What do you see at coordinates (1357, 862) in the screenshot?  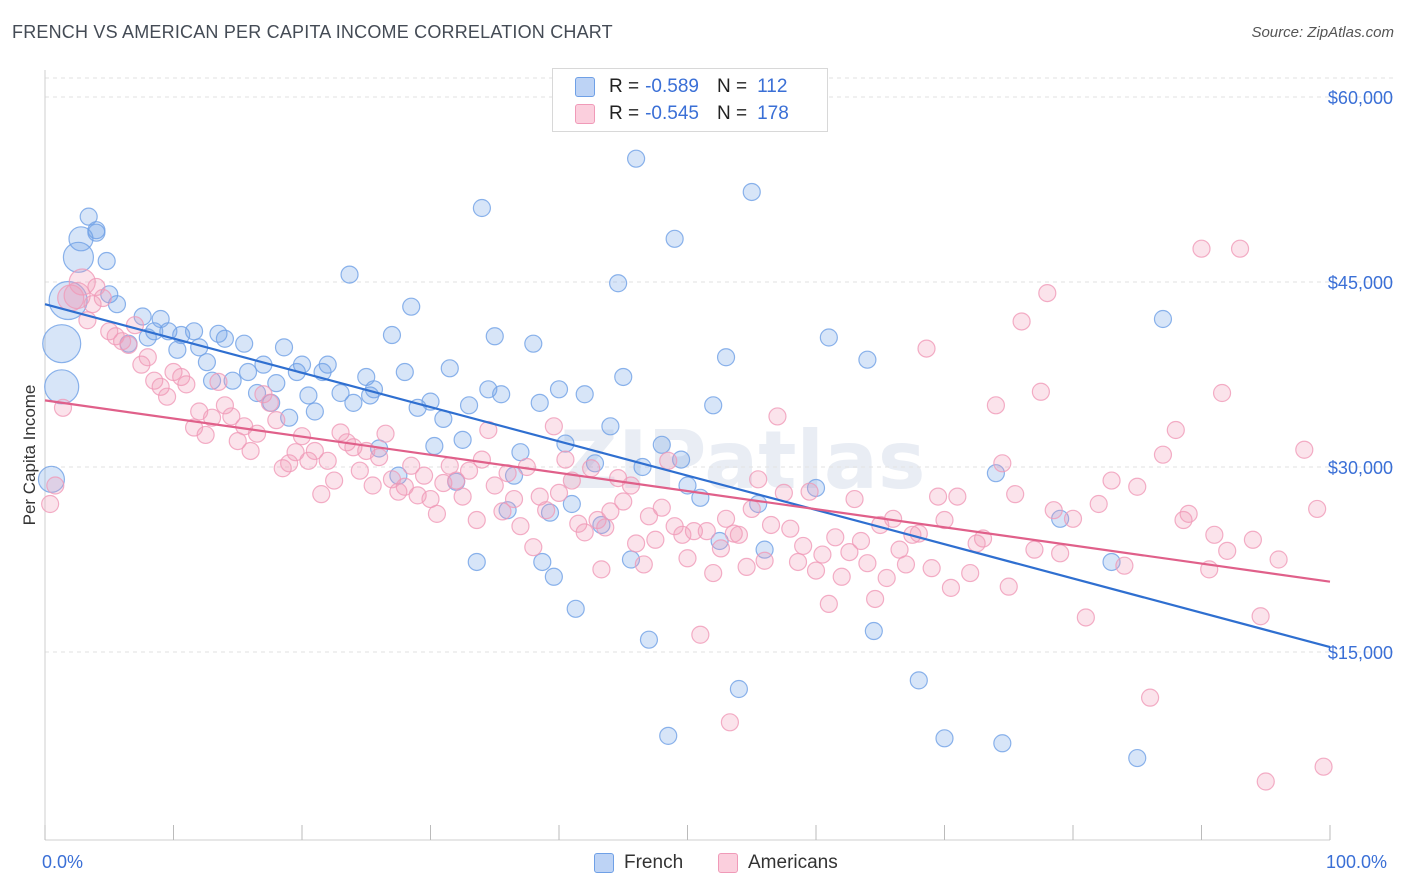 I see `x-tick-label-max: 100.0%` at bounding box center [1357, 862].